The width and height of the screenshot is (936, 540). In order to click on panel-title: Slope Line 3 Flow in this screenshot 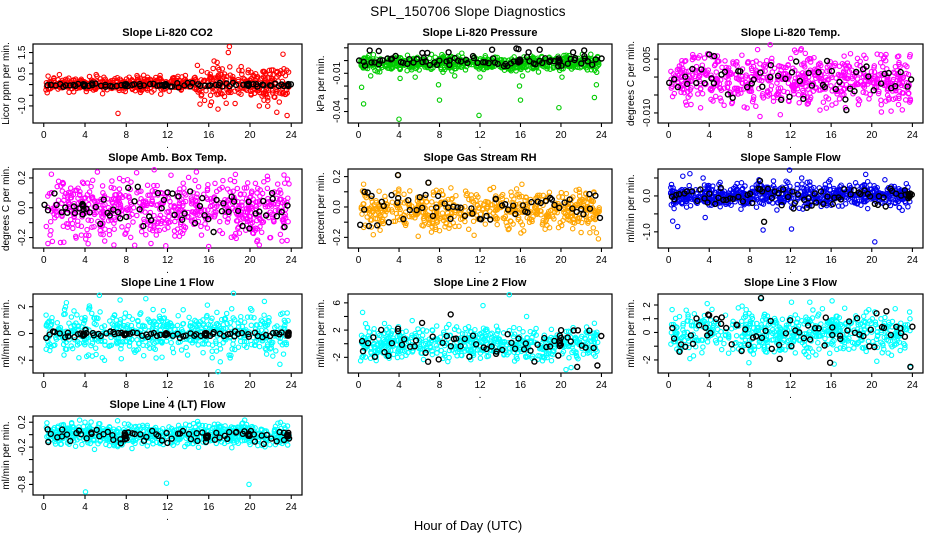, I will do `click(790, 283)`.